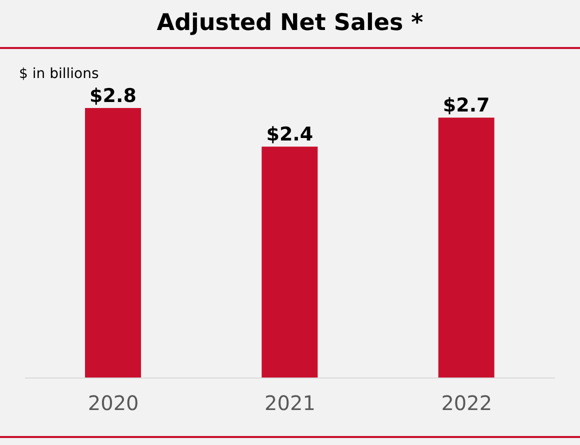 The image size is (580, 445). I want to click on text: $ in billions, so click(59, 74).